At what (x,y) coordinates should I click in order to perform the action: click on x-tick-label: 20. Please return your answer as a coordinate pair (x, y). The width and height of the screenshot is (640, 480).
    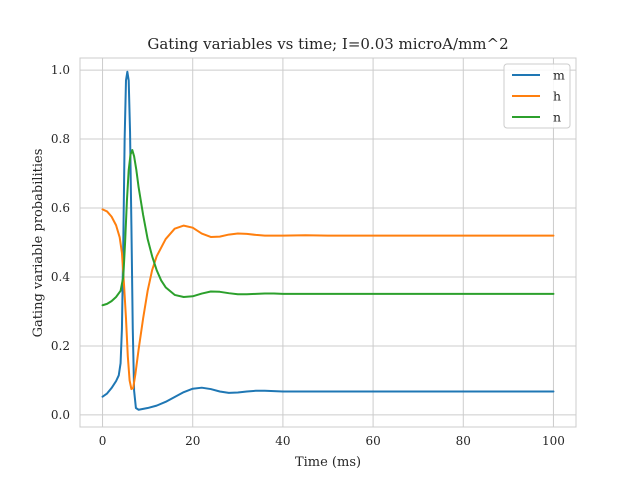
    Looking at the image, I should click on (192, 441).